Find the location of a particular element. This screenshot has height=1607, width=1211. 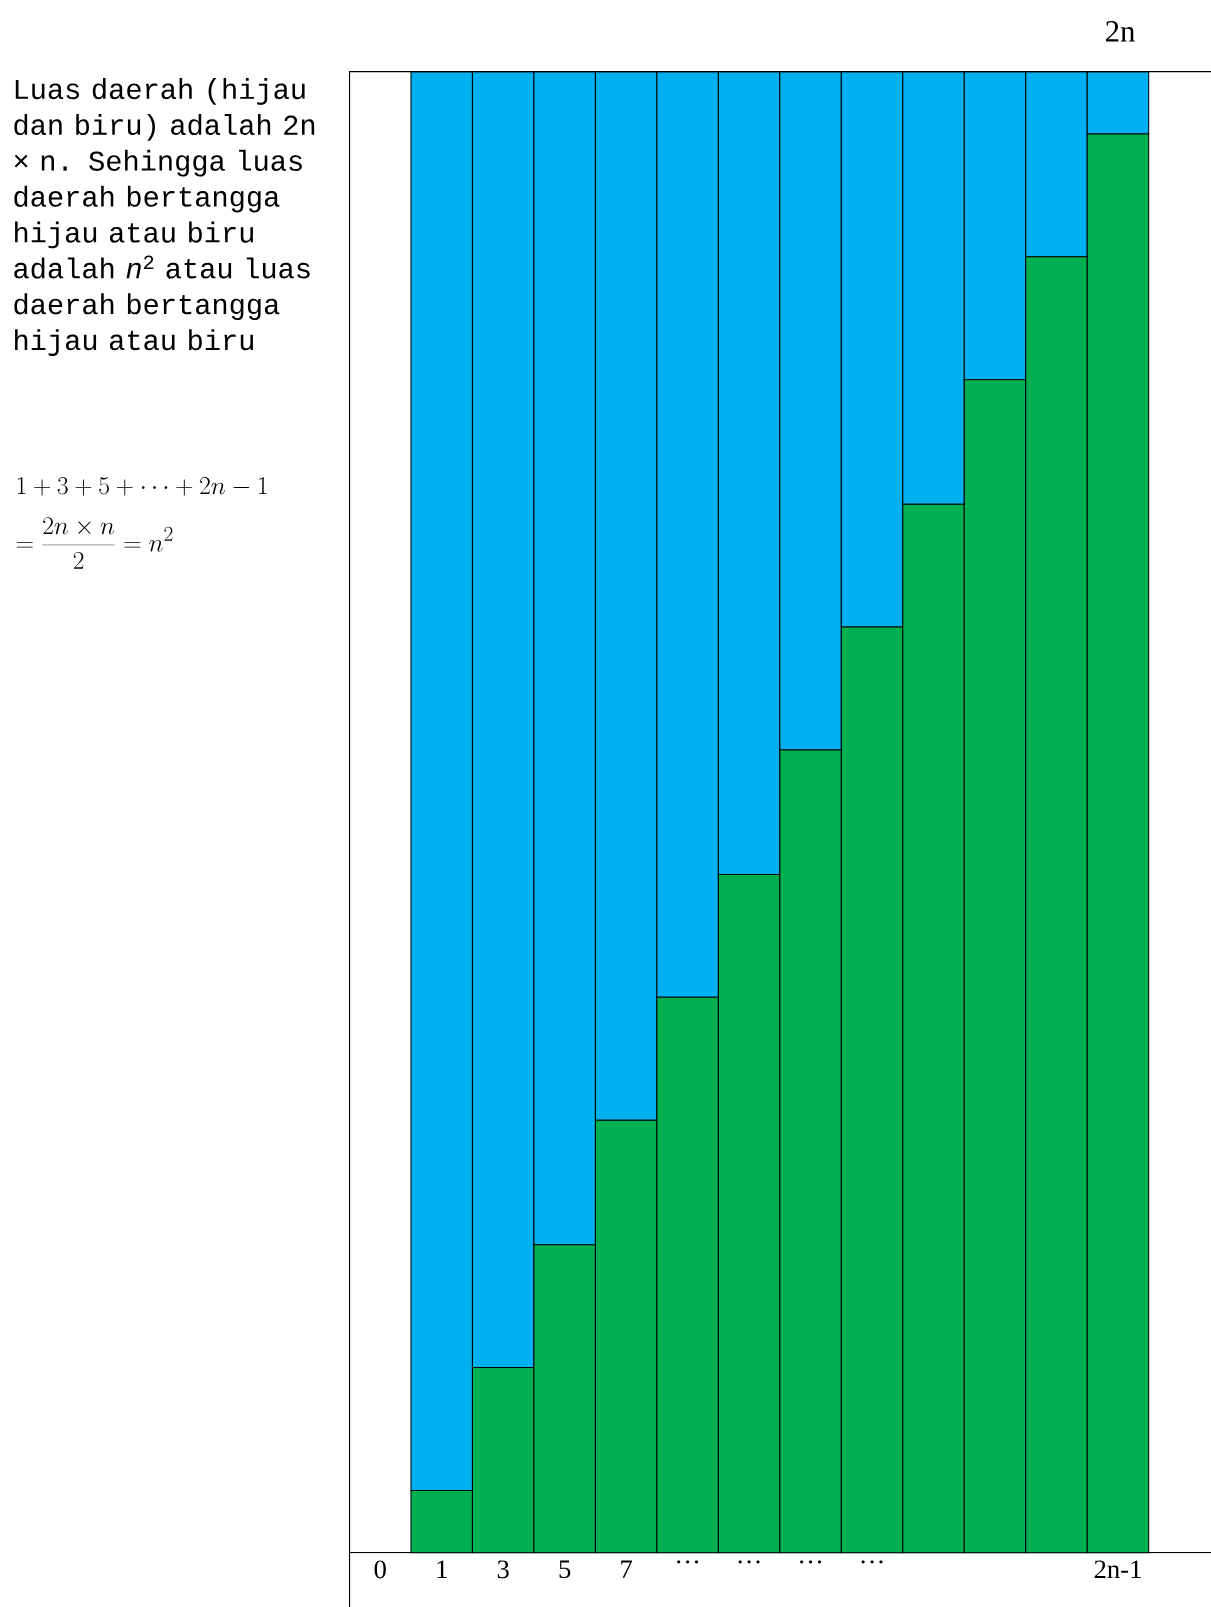

text: $1+3+5+\cdots+2n-1$ is located at coordinates (142, 486).